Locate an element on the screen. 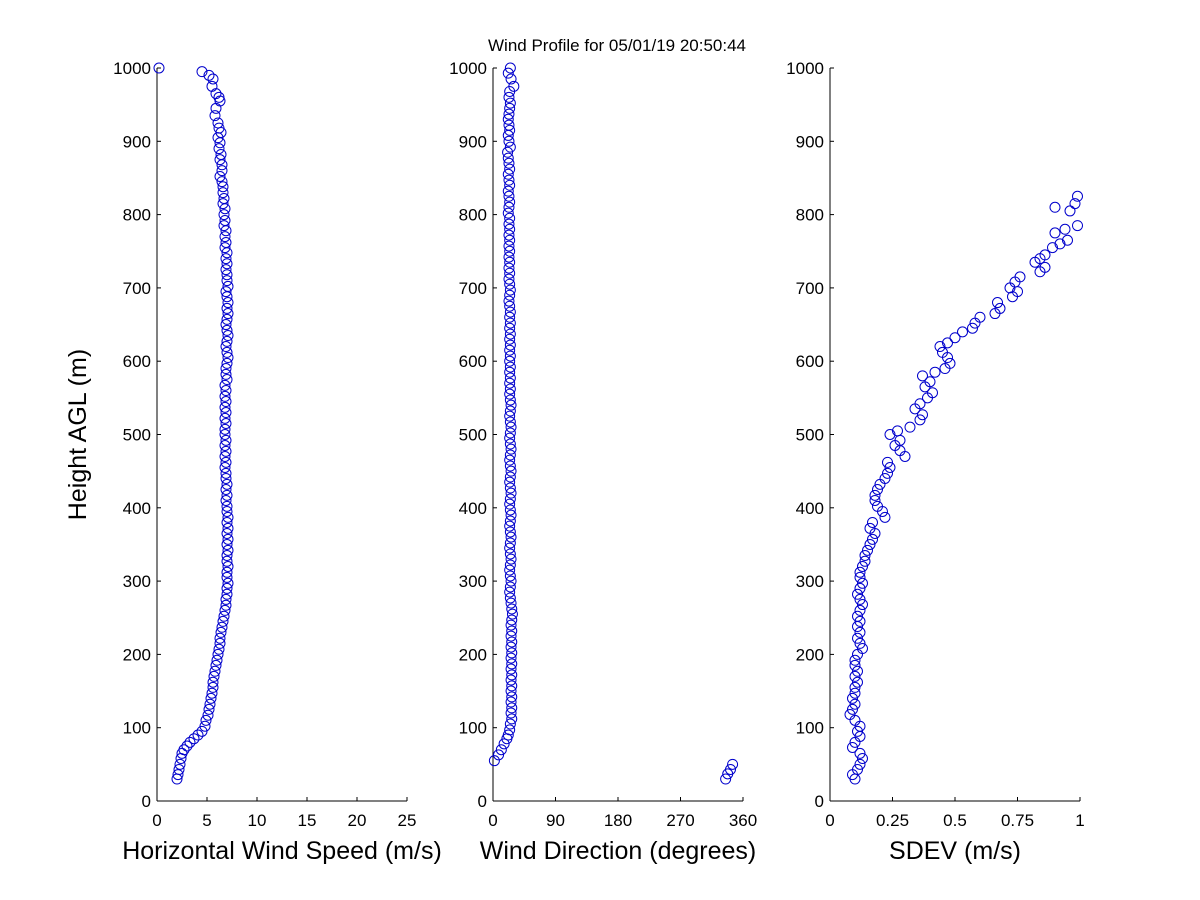  sdev-x-axis-title: SDEV (m/s) is located at coordinates (955, 851).